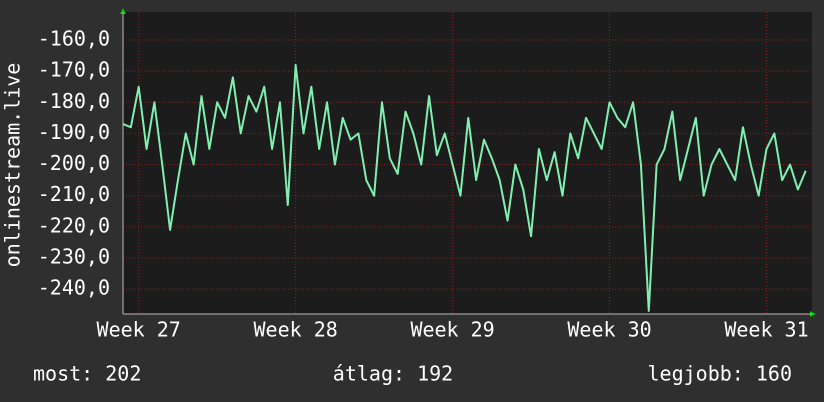 The height and width of the screenshot is (402, 824). Describe the element at coordinates (452, 330) in the screenshot. I see `x-tick-label: Week 29` at that location.